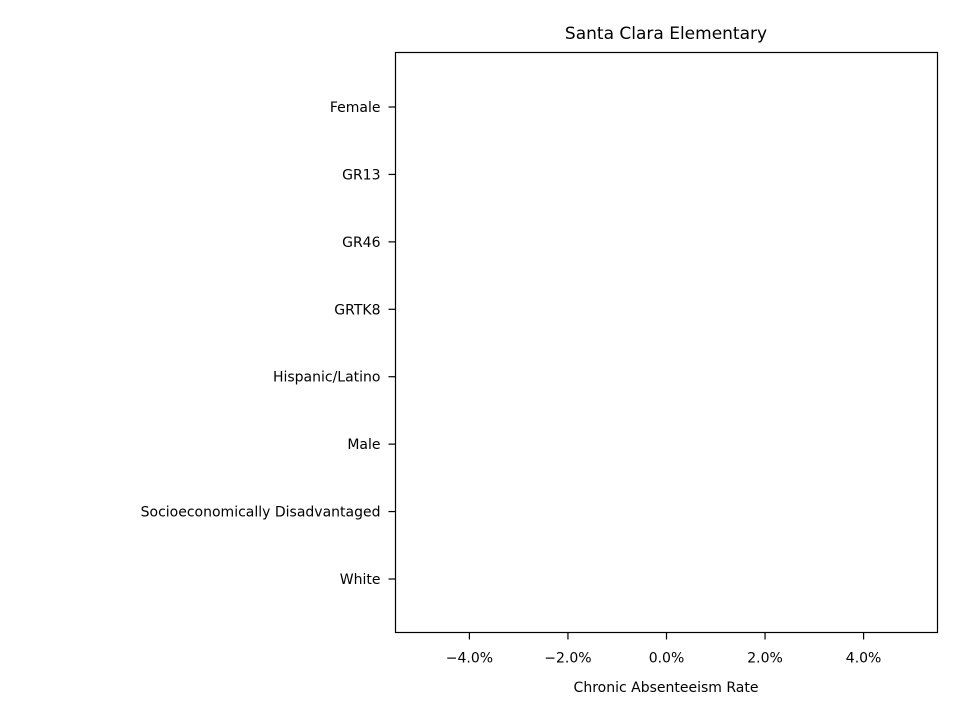 This screenshot has height=720, width=960. What do you see at coordinates (261, 513) in the screenshot?
I see `y-tick-label: Socioeconomically Disadvantaged` at bounding box center [261, 513].